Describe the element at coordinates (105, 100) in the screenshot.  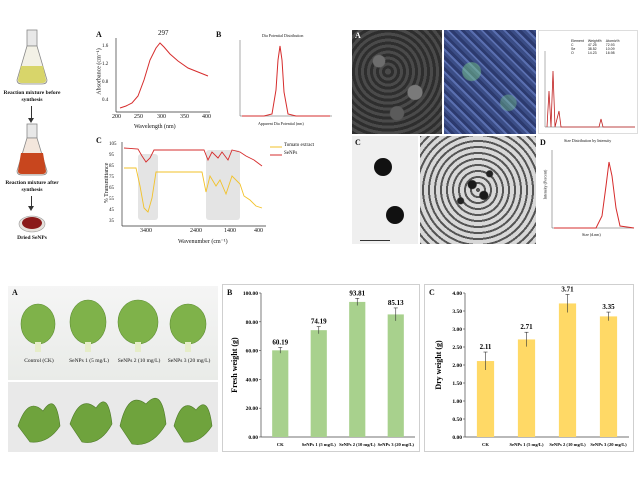
I see `y-tick: 0.4` at that location.